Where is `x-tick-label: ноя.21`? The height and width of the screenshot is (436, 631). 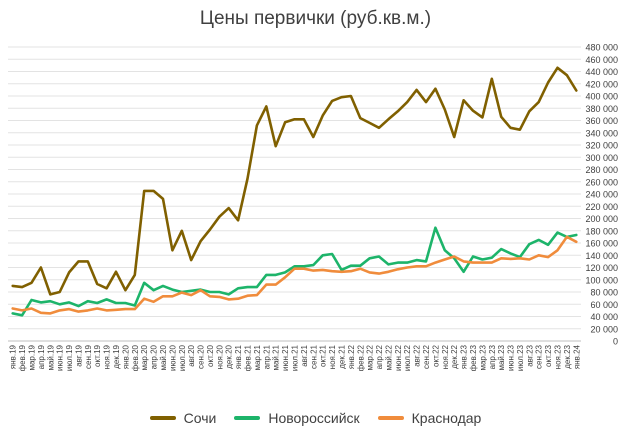
x-tick-label: ноя.21 is located at coordinates (332, 356).